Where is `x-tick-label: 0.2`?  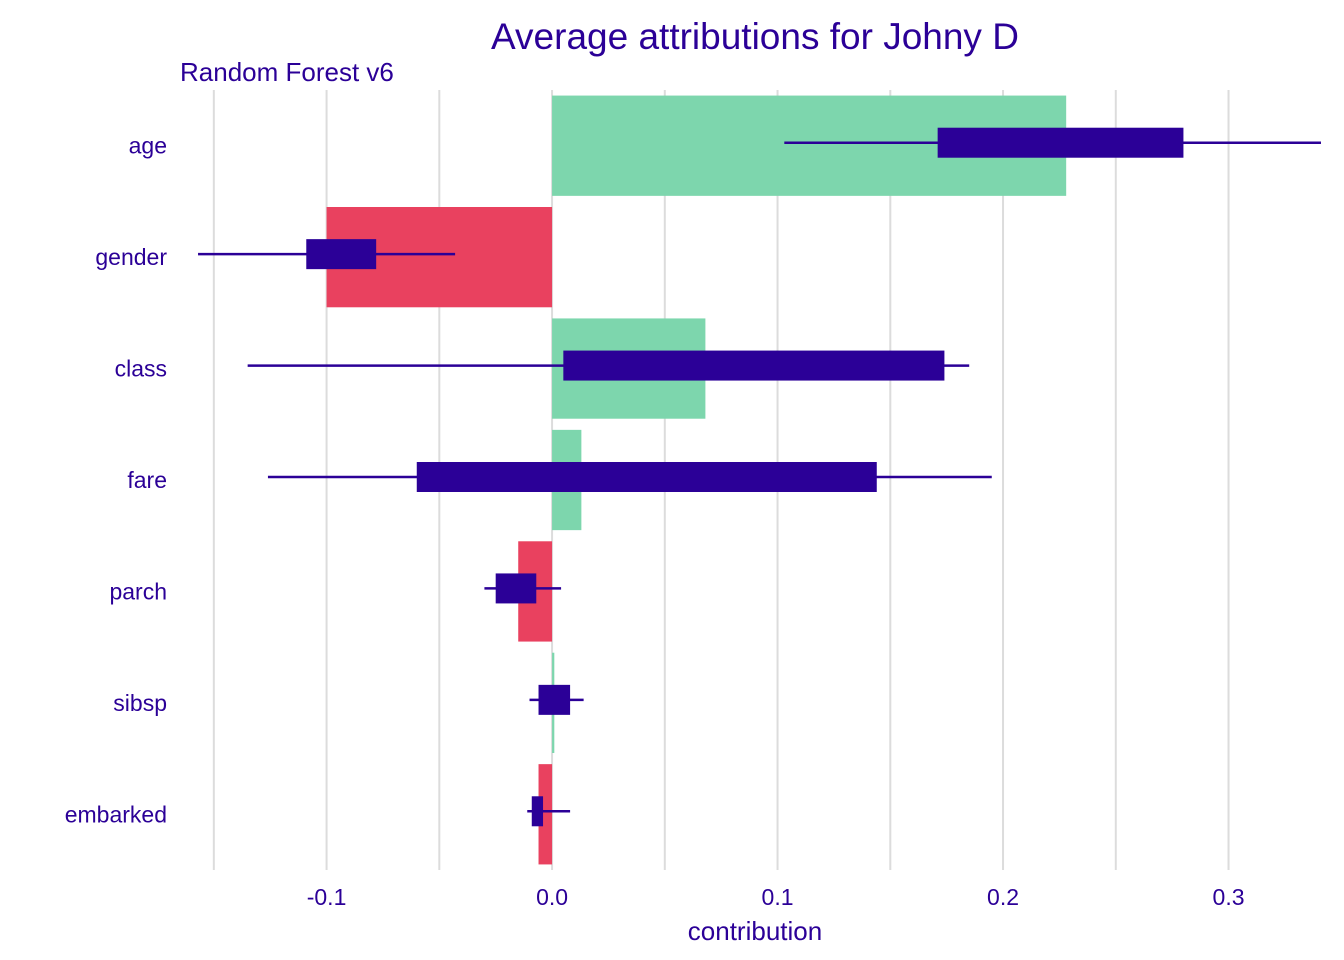
x-tick-label: 0.2 is located at coordinates (1003, 897).